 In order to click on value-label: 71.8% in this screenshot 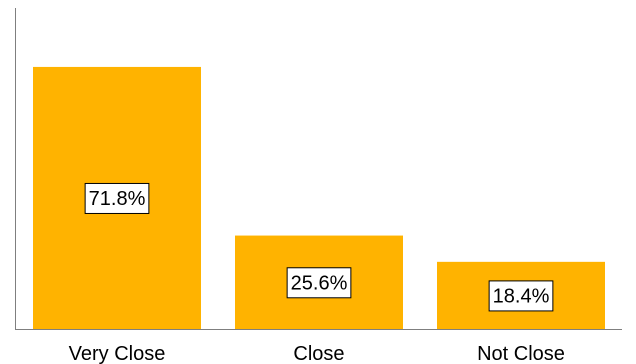, I will do `click(117, 199)`.